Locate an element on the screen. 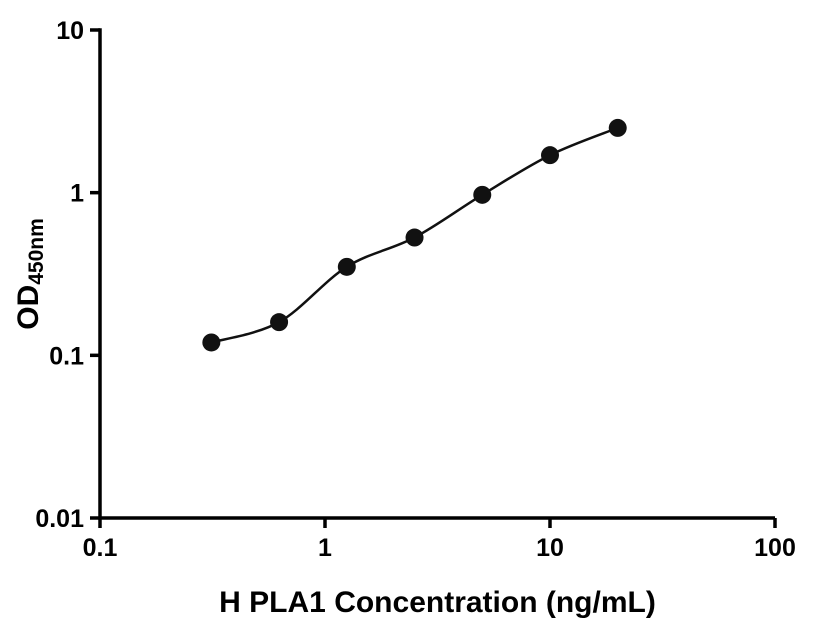 The height and width of the screenshot is (640, 816). y-axis-title: OD450nm is located at coordinates (30, 274).